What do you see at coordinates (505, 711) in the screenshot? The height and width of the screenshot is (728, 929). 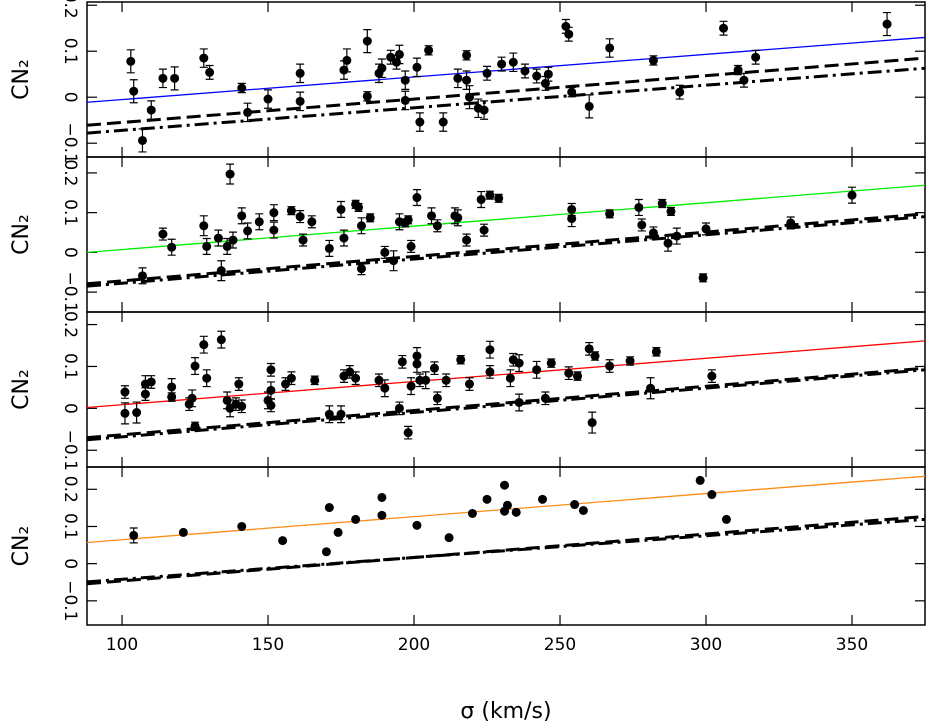 I see `x-axis-label: σ (km/s)` at bounding box center [505, 711].